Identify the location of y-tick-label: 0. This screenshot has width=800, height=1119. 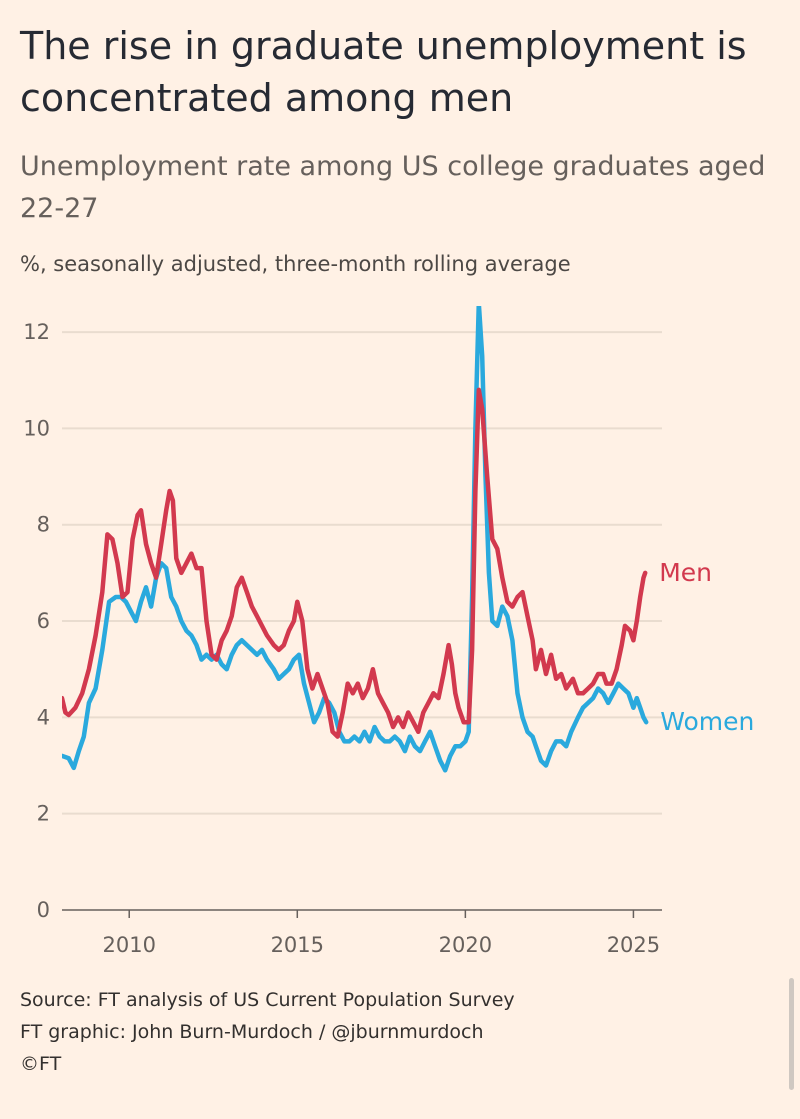
(43, 910).